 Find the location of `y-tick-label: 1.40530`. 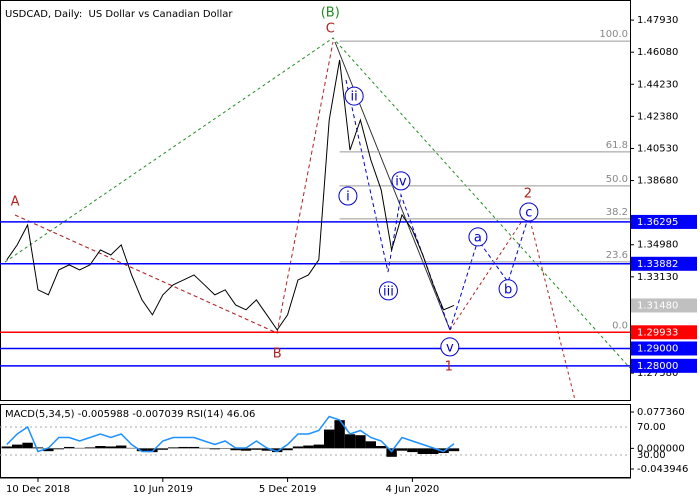

y-tick-label: 1.40530 is located at coordinates (657, 148).